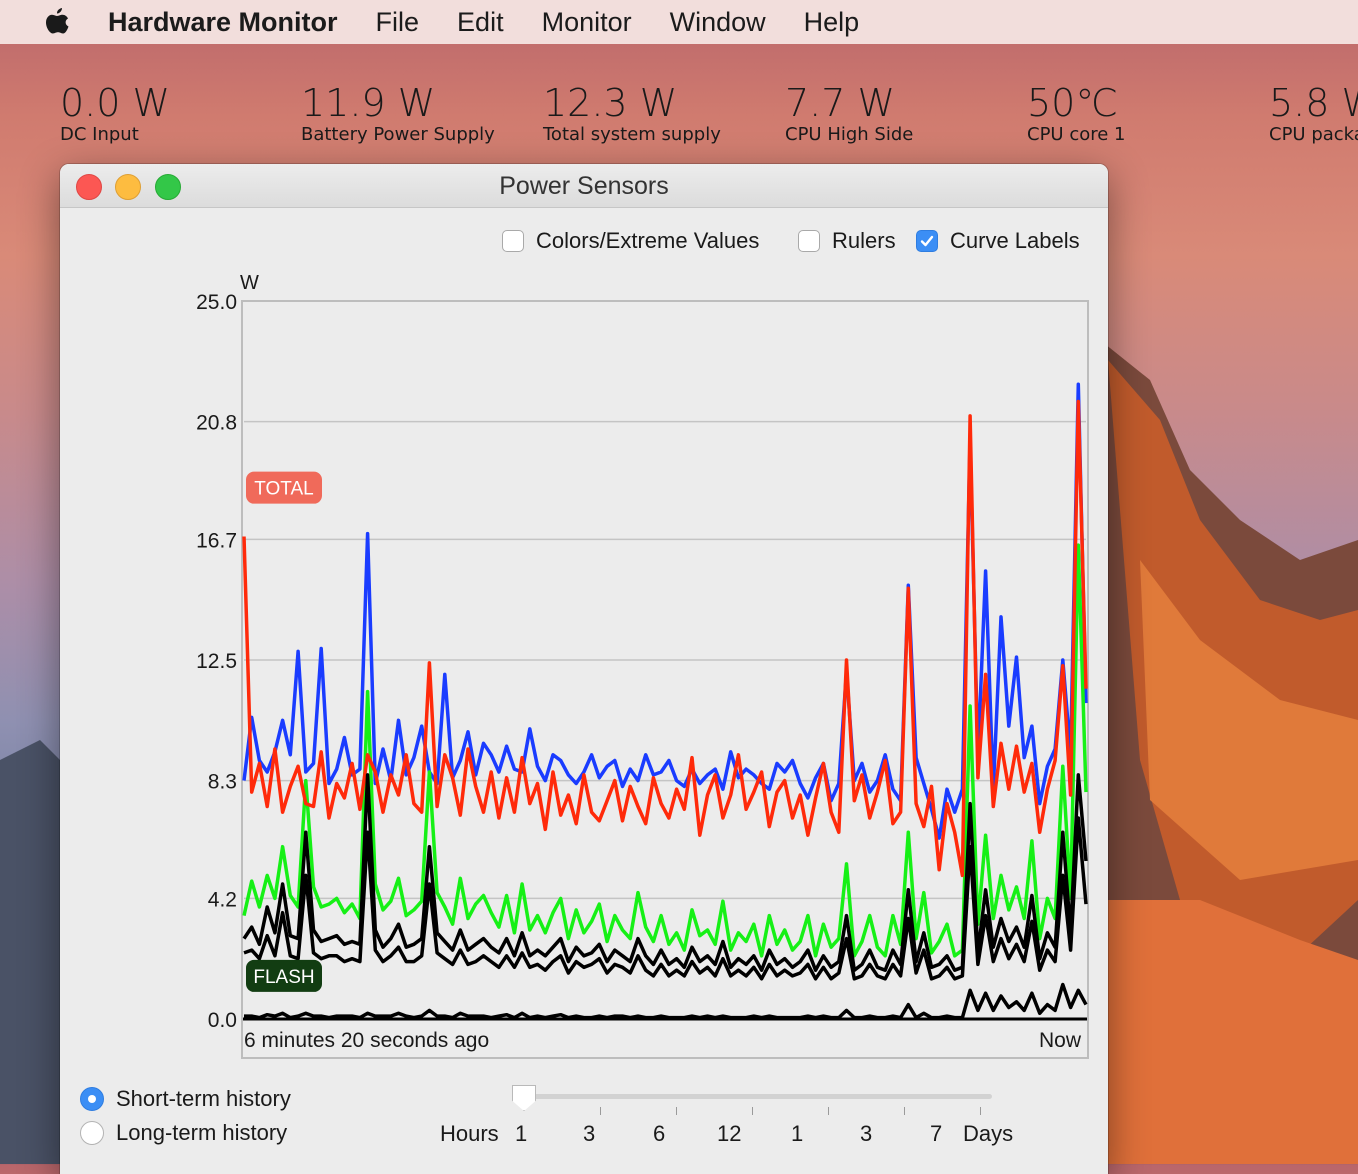 The height and width of the screenshot is (1174, 1358). Describe the element at coordinates (586, 21) in the screenshot. I see `menu-monitor: Monitor` at that location.